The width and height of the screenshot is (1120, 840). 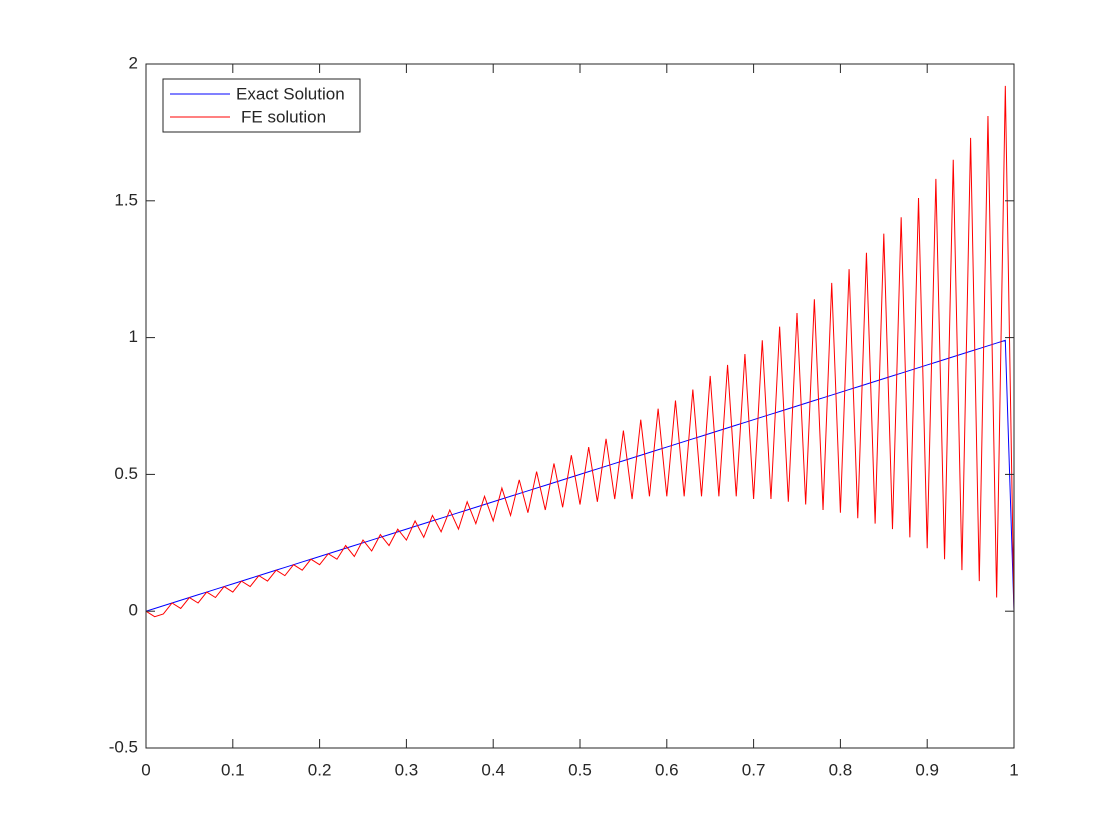 What do you see at coordinates (145, 769) in the screenshot?
I see `x-tick-label: 0` at bounding box center [145, 769].